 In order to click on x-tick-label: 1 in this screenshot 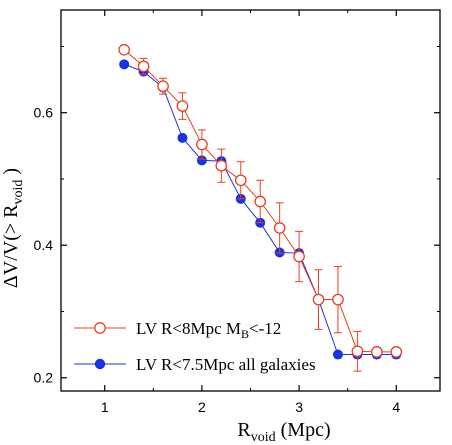, I will do `click(105, 407)`.